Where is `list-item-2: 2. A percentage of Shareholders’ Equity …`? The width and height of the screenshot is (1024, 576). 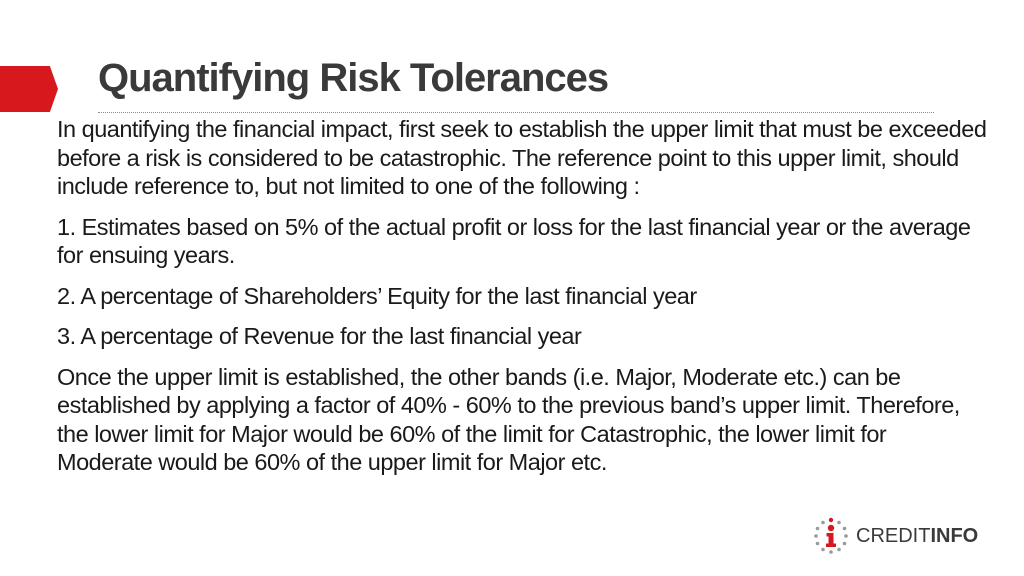 list-item-2: 2. A percentage of Shareholders’ Equity … is located at coordinates (377, 295).